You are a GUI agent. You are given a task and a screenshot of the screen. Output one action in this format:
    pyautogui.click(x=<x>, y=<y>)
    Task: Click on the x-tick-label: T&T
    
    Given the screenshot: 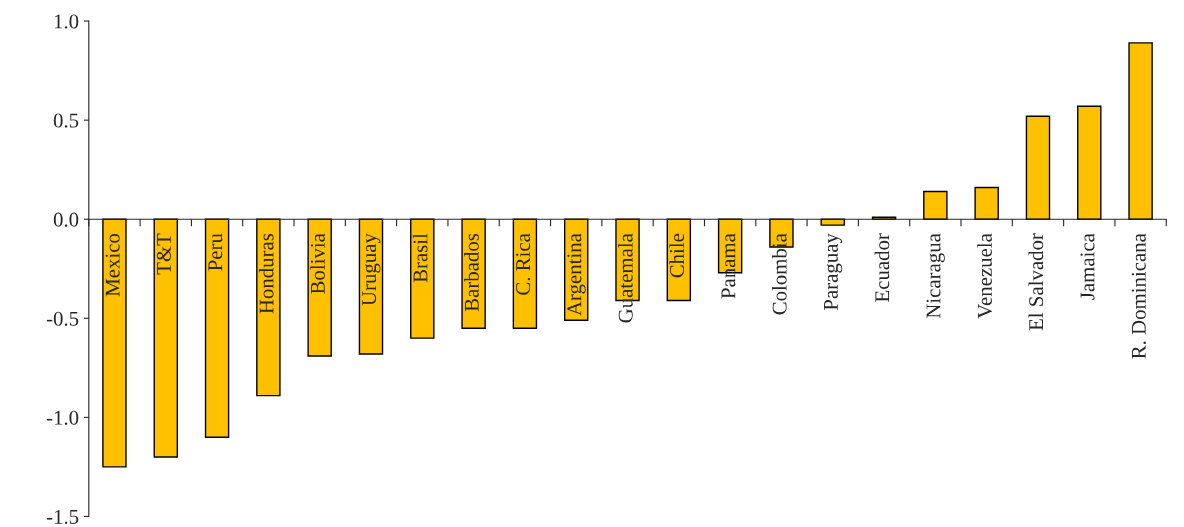 What is the action you would take?
    pyautogui.click(x=163, y=254)
    